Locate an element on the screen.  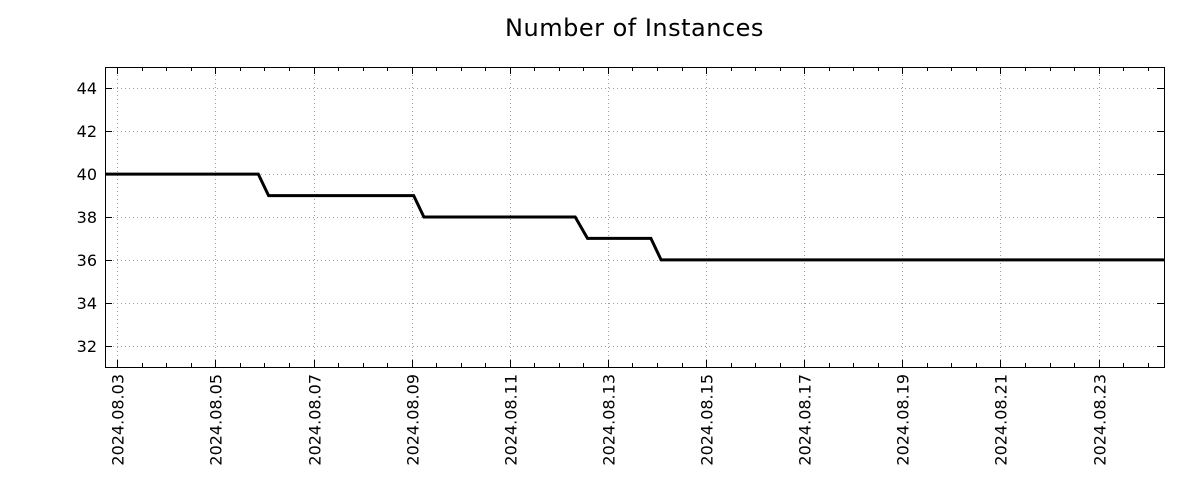
x-tick-label: 2024.08.23 is located at coordinates (1100, 420).